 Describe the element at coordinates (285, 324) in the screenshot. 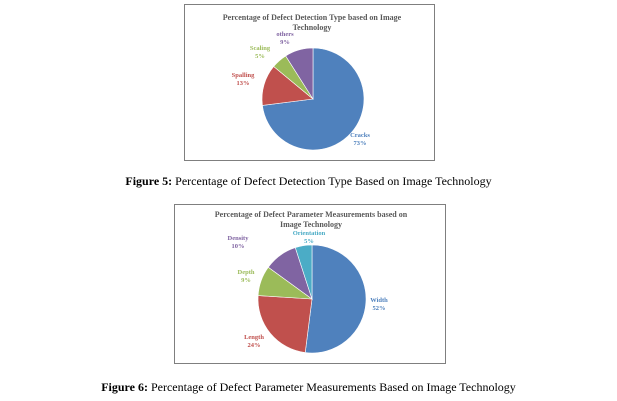

I see `pie-slice-length` at that location.